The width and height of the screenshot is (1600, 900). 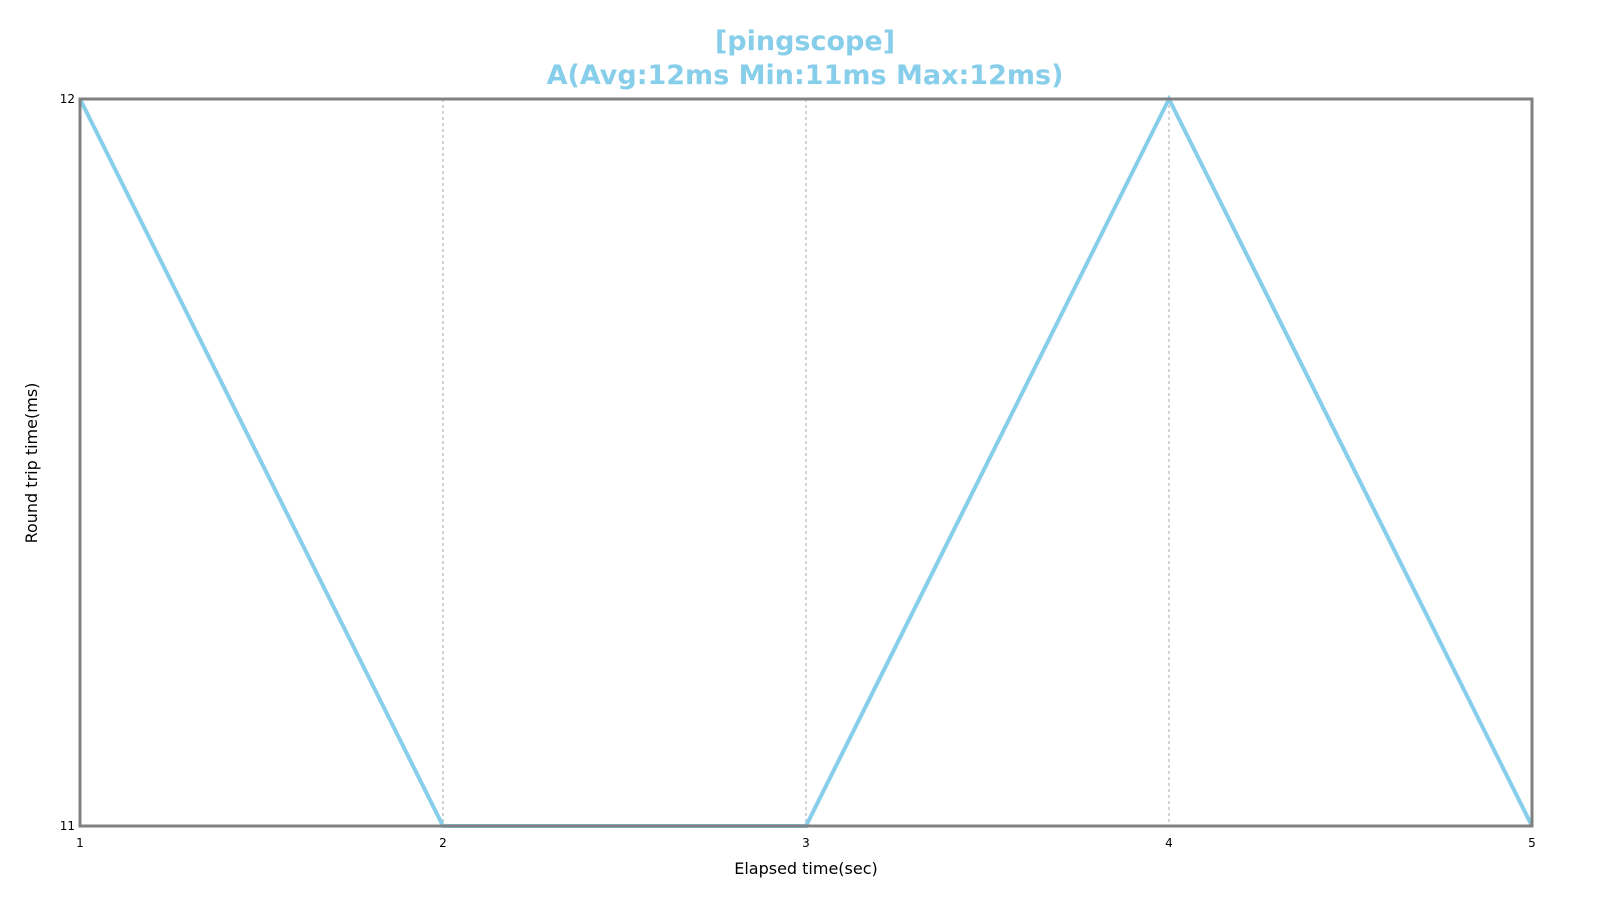 What do you see at coordinates (67, 826) in the screenshot?
I see `y-tick-label: 11` at bounding box center [67, 826].